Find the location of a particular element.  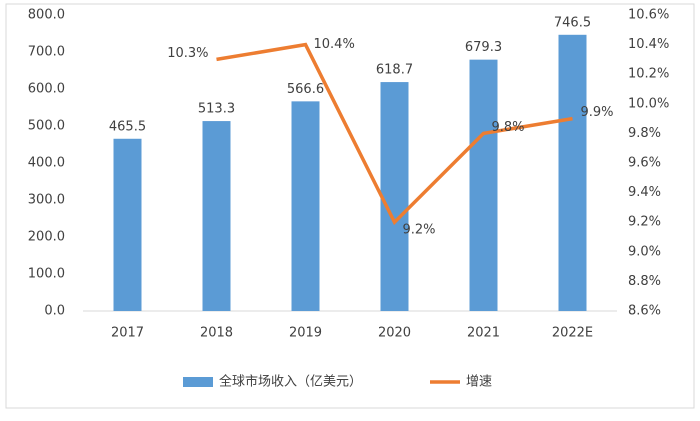

data-label: 9.9% is located at coordinates (597, 112).